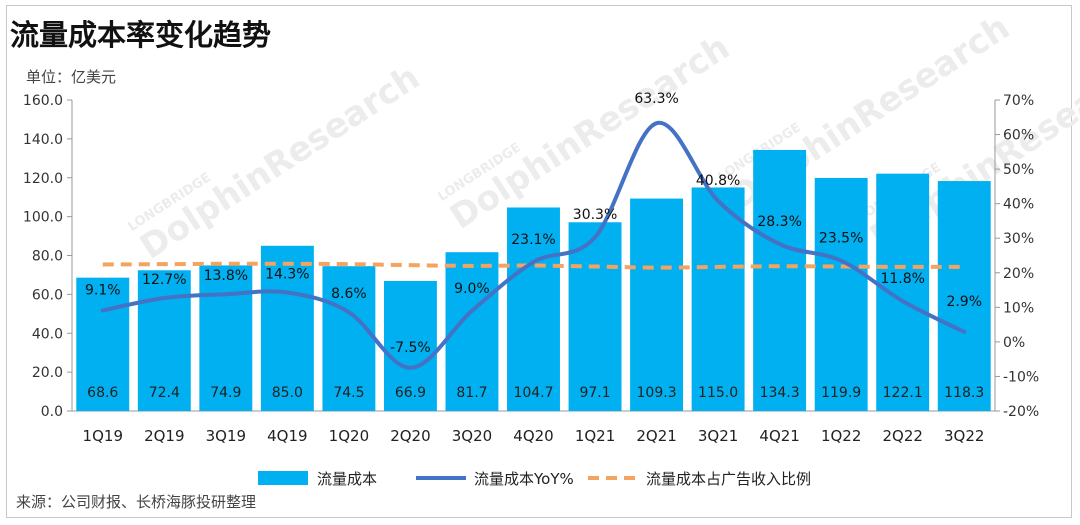 The image size is (1080, 525). I want to click on x-tick-label: 2Q20, so click(410, 436).